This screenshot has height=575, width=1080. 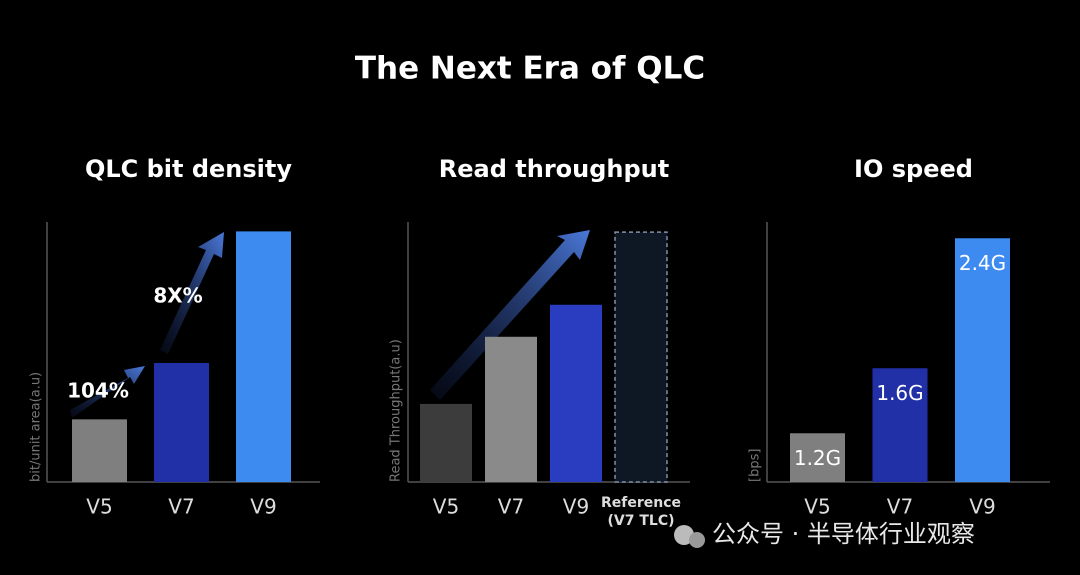 I want to click on data-label: 1.2G, so click(x=817, y=458).